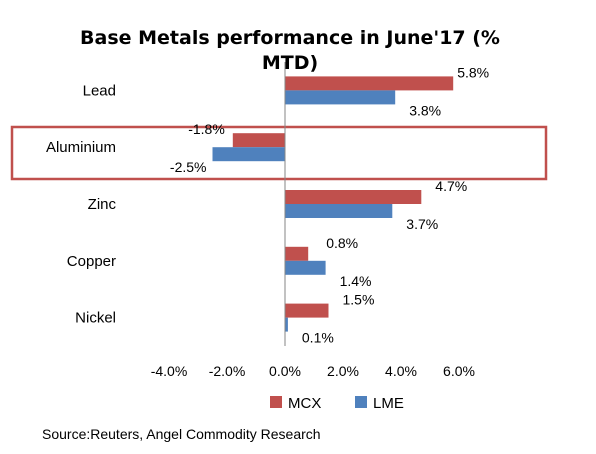  I want to click on data-label-mcx-lead: 5.8%, so click(473, 72).